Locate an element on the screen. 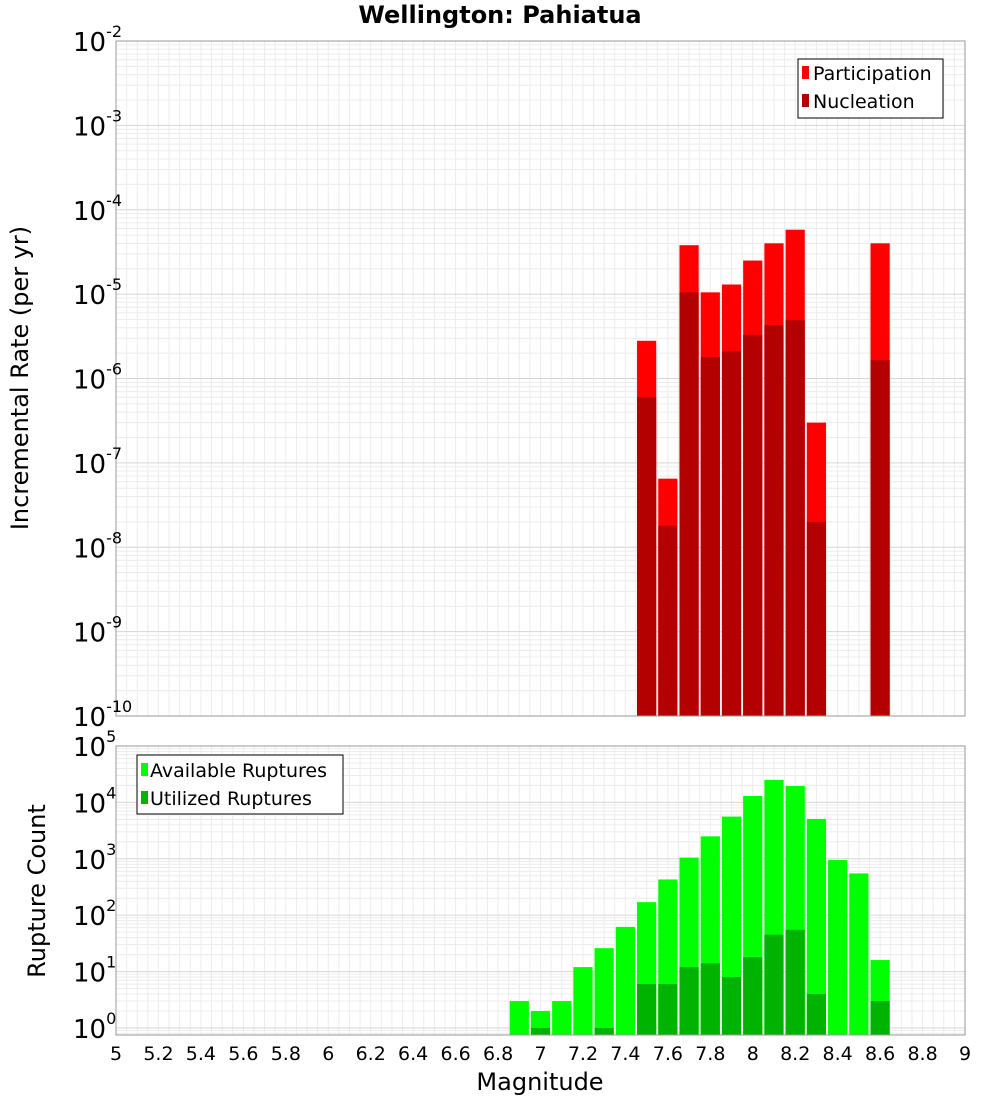 The image size is (1000, 1100). top-y-tick-label: 10⁻³ is located at coordinates (97, 124).